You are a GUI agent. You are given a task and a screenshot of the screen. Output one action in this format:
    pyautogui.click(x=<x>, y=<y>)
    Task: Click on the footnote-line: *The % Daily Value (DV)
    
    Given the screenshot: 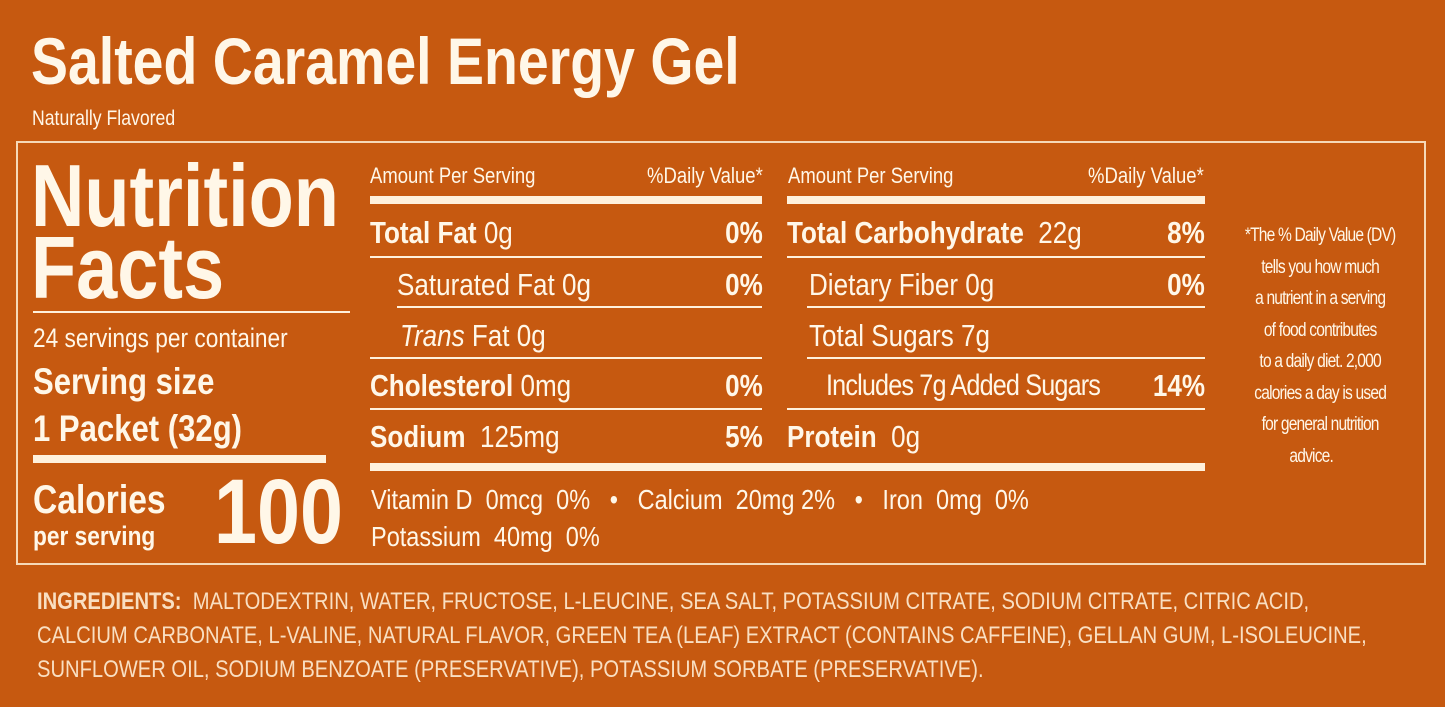 What is the action you would take?
    pyautogui.click(x=1320, y=235)
    